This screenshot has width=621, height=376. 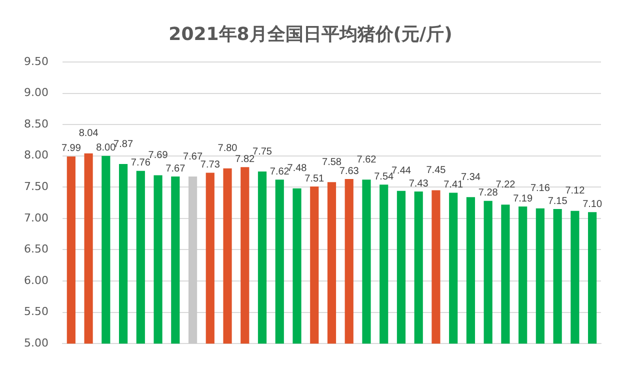 What do you see at coordinates (349, 171) in the screenshot?
I see `data-label: 7.63` at bounding box center [349, 171].